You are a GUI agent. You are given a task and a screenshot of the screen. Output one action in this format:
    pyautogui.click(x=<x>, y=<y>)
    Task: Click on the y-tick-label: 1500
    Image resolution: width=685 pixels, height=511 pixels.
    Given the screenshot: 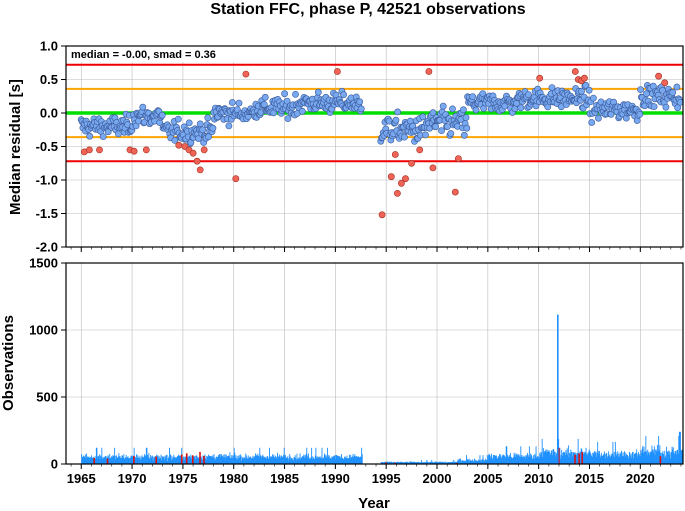 What is the action you would take?
    pyautogui.click(x=43, y=263)
    